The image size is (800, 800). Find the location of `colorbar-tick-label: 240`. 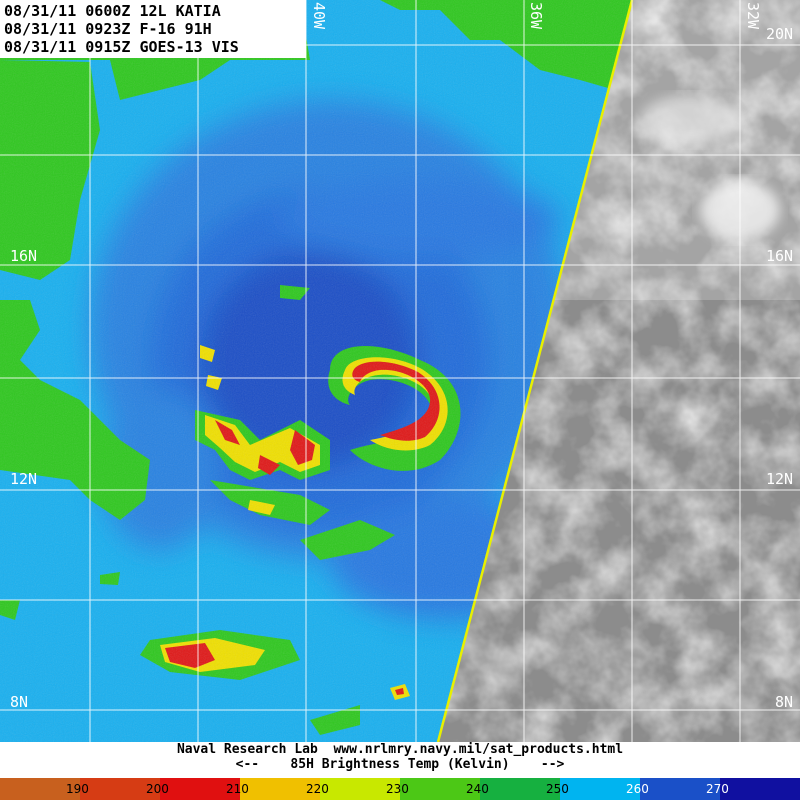

colorbar-tick-label: 240 is located at coordinates (477, 789).